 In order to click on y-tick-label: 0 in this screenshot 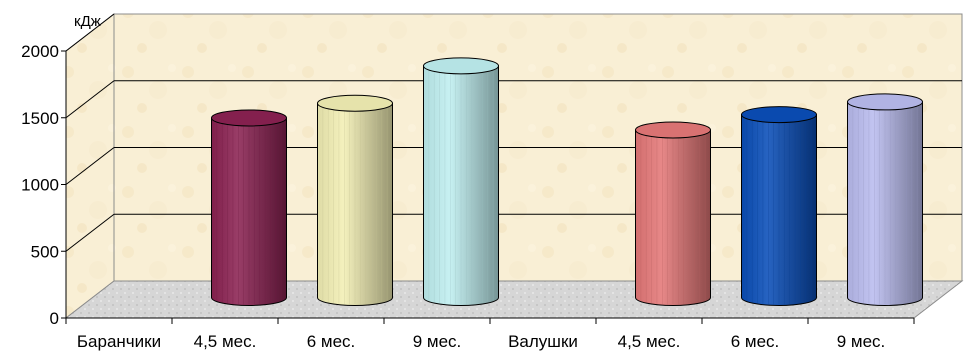, I will do `click(54, 318)`.